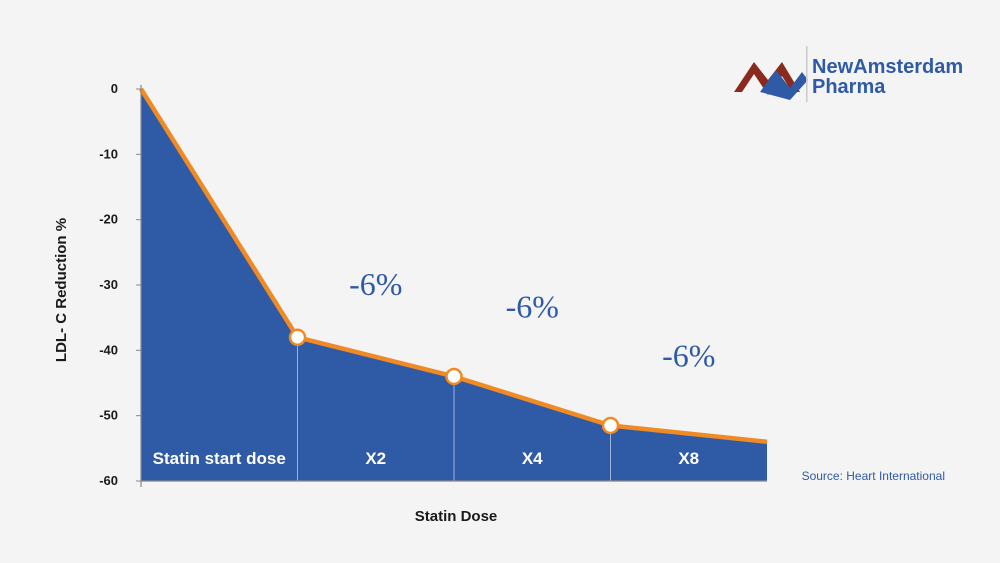  I want to click on y-tick-label: -20, so click(108, 219).